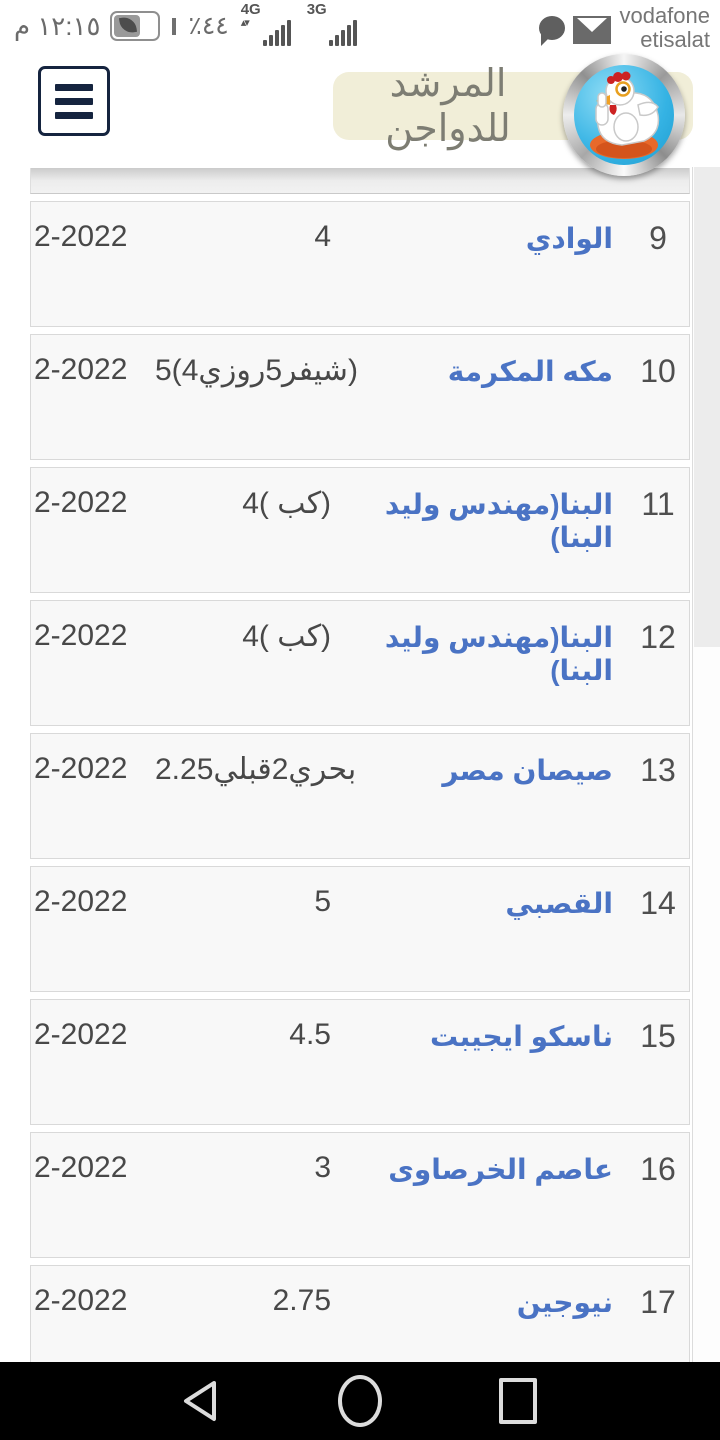  I want to click on price-value: 5, so click(322, 901).